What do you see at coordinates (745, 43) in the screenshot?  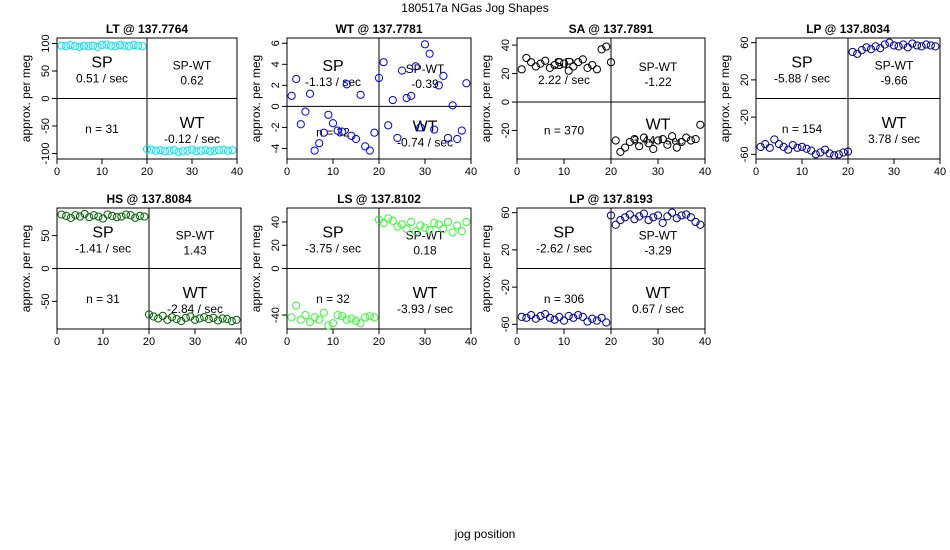 I see `y-tick-label: 60` at bounding box center [745, 43].